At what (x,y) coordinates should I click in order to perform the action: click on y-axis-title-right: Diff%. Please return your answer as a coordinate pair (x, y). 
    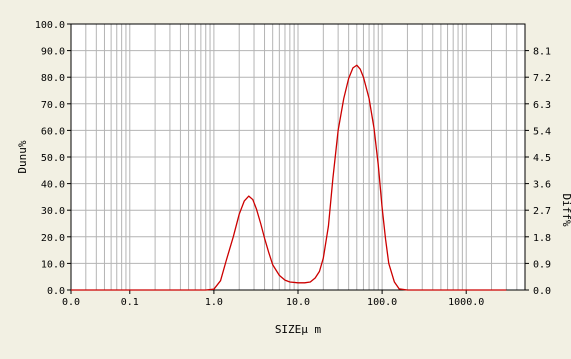
    Looking at the image, I should click on (565, 209).